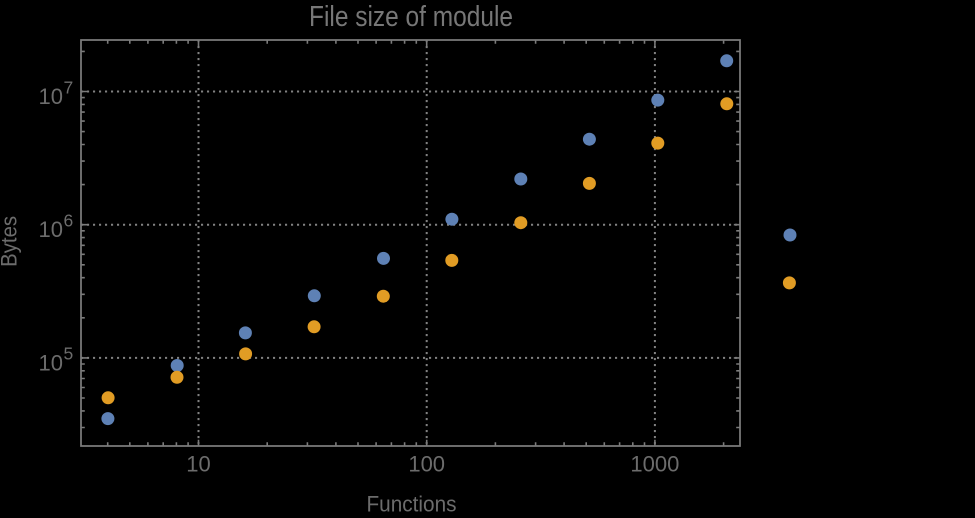 Image resolution: width=975 pixels, height=518 pixels. I want to click on svg-text: Bytes, so click(10, 241).